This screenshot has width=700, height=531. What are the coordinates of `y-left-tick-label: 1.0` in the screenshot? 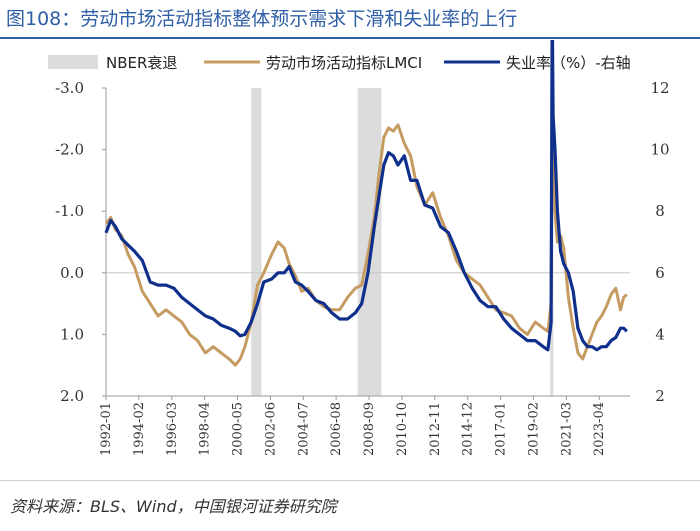 It's located at (72, 334).